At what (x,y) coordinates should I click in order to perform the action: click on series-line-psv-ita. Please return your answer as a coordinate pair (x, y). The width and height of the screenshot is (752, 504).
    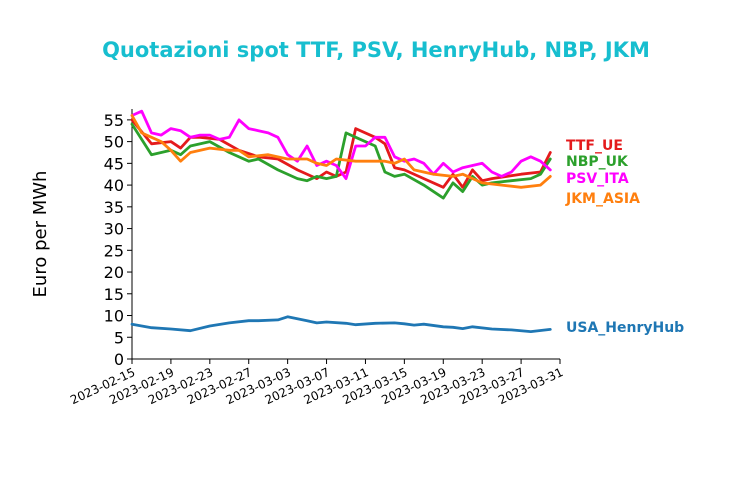
    Looking at the image, I should click on (341, 145).